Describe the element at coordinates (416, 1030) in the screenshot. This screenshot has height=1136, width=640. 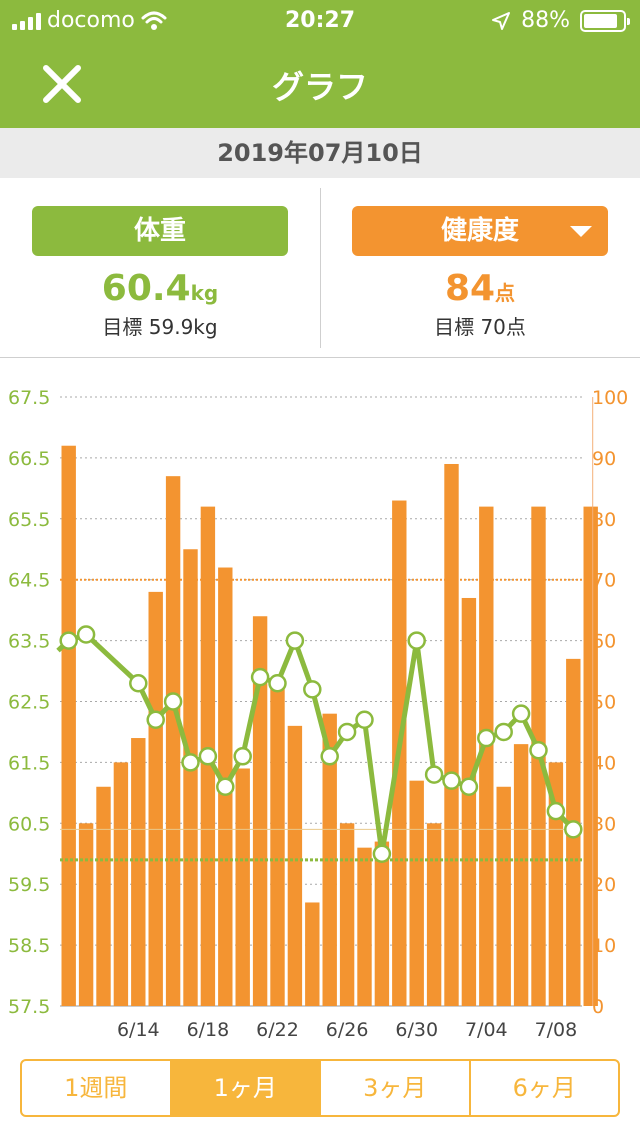
I see `x-tick-label: 6/30` at that location.